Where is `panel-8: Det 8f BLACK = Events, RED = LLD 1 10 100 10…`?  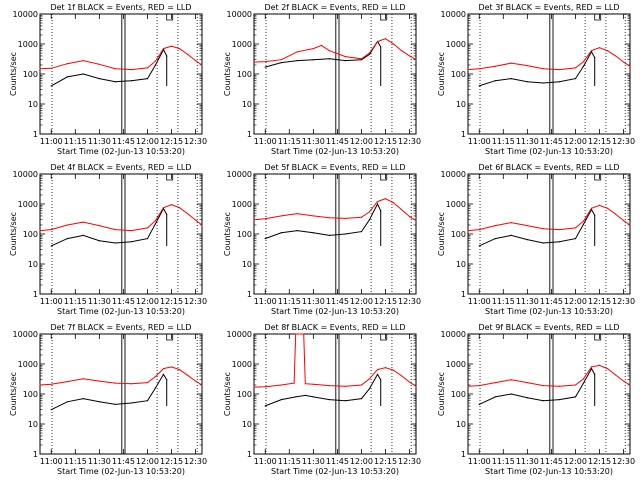 panel-8: Det 8f BLACK = Events, RED = LLD 1 10 100 10… is located at coordinates (322, 399).